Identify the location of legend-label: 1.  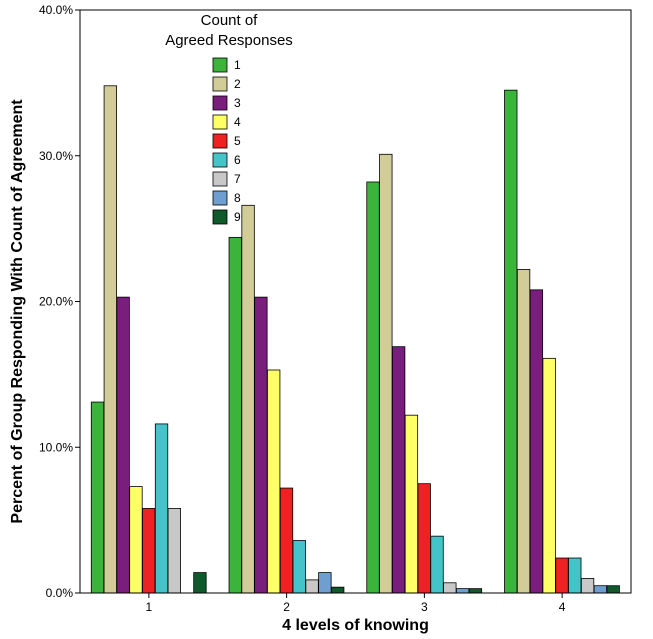
(237, 65).